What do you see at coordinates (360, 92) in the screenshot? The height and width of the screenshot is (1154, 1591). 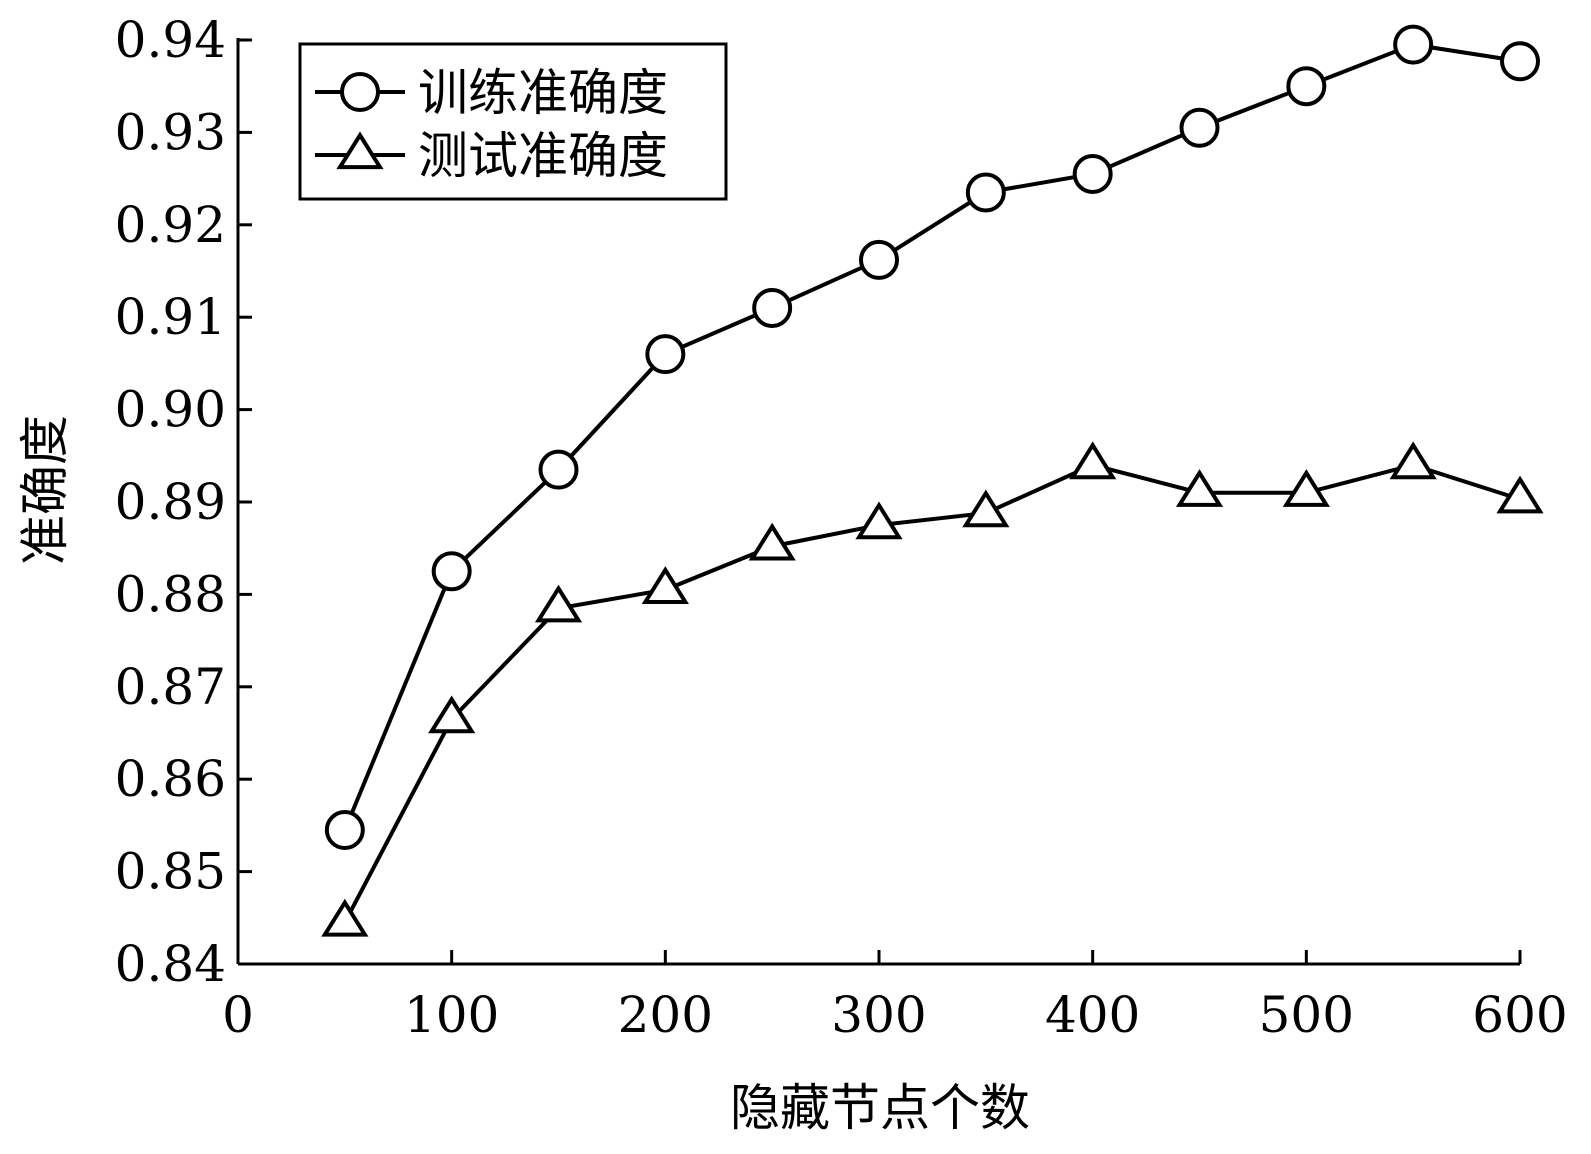 I see `legend-circle-marker` at bounding box center [360, 92].